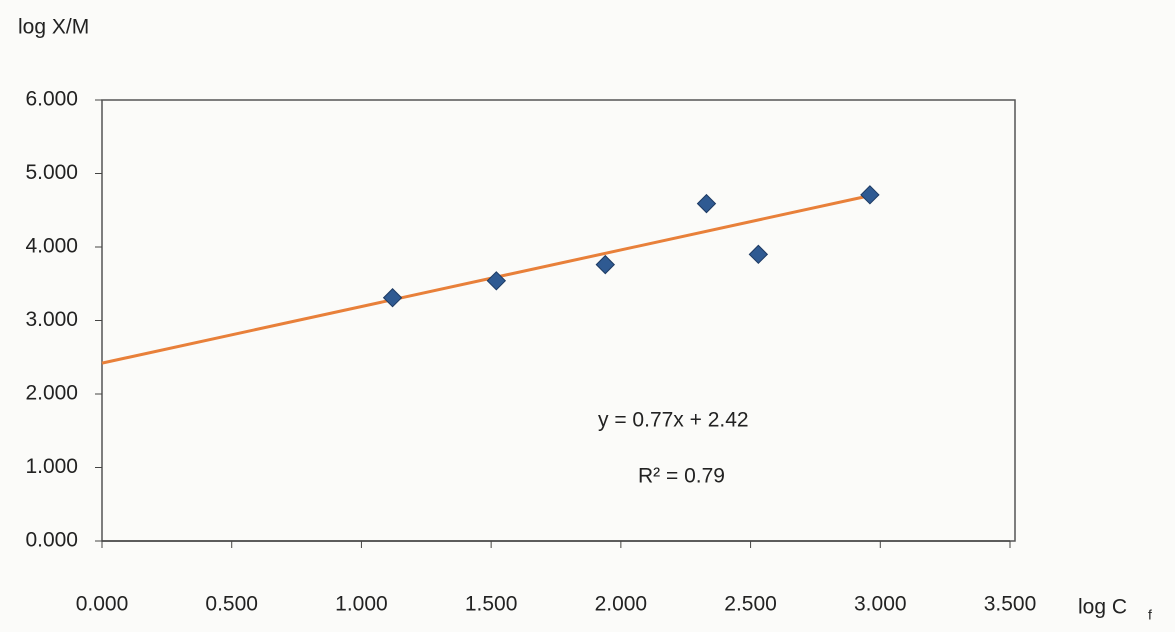 This screenshot has width=1175, height=632. Describe the element at coordinates (51, 172) in the screenshot. I see `y-tick-label: 5.000` at that location.